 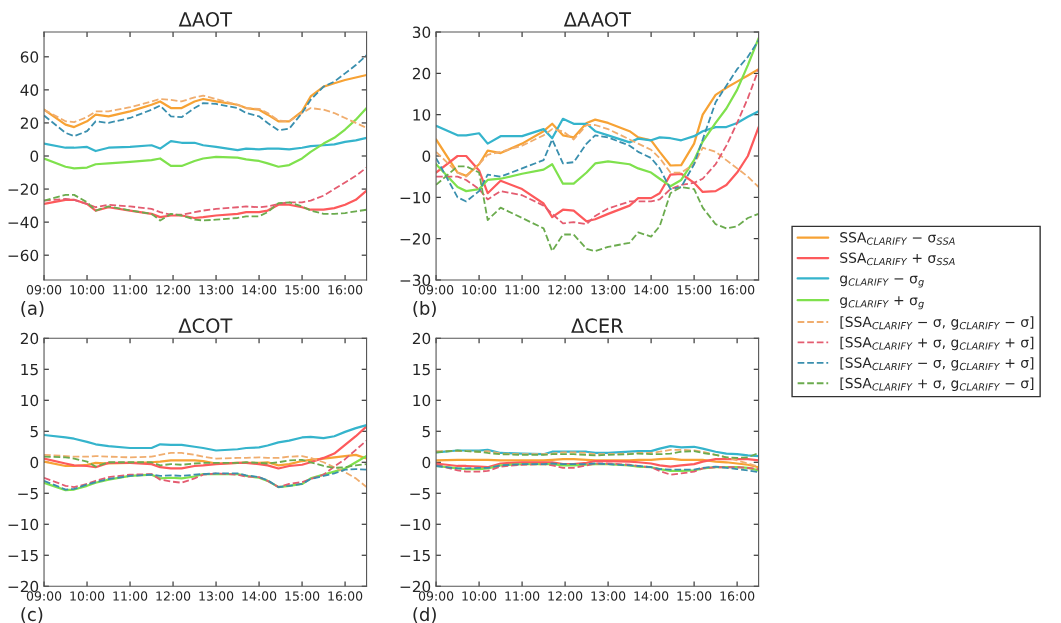 I want to click on y-tick-label: 60, so click(x=29, y=57).